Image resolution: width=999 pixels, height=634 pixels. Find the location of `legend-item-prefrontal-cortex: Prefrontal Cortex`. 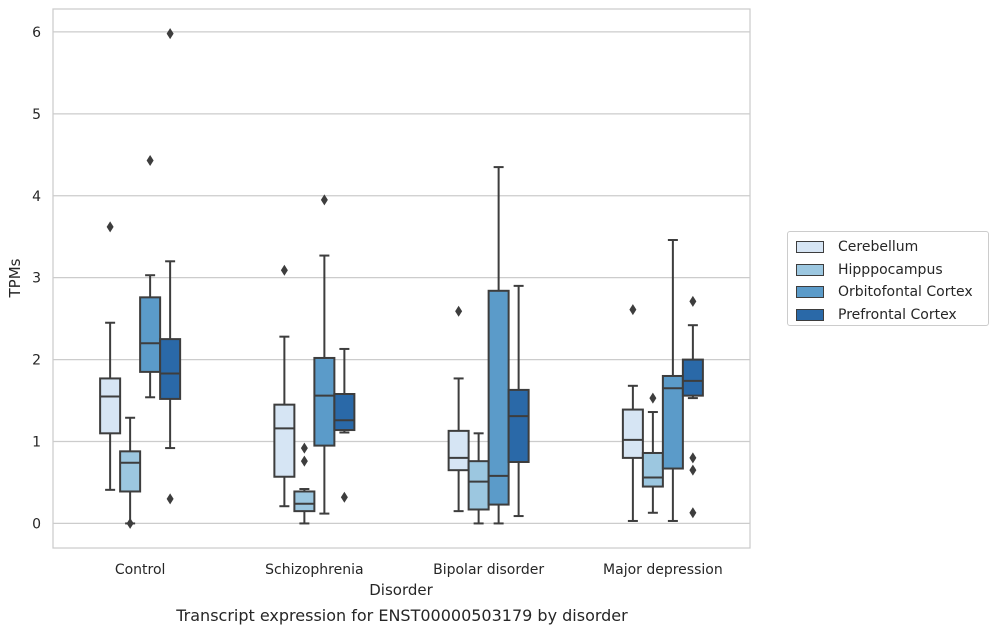

legend-item-prefrontal-cortex: Prefrontal Cortex is located at coordinates (890, 315).